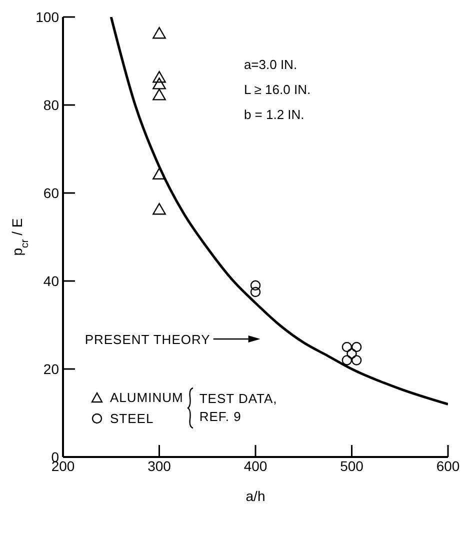 This screenshot has height=537, width=462. I want to click on y-tick-label: 40, so click(51, 280).